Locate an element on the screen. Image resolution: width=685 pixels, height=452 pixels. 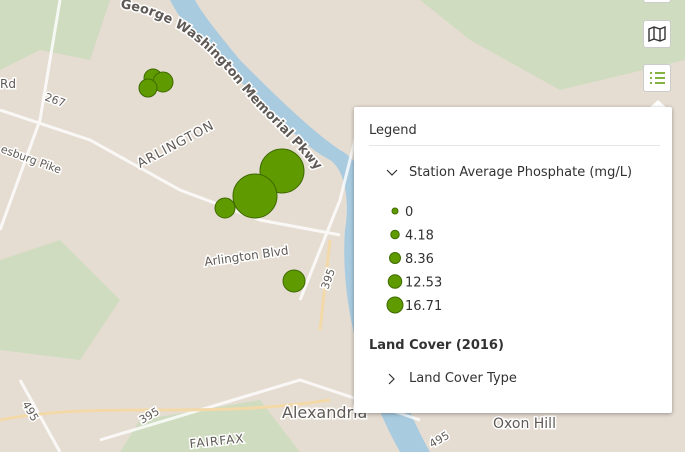
legend-title: Legend is located at coordinates (393, 130).